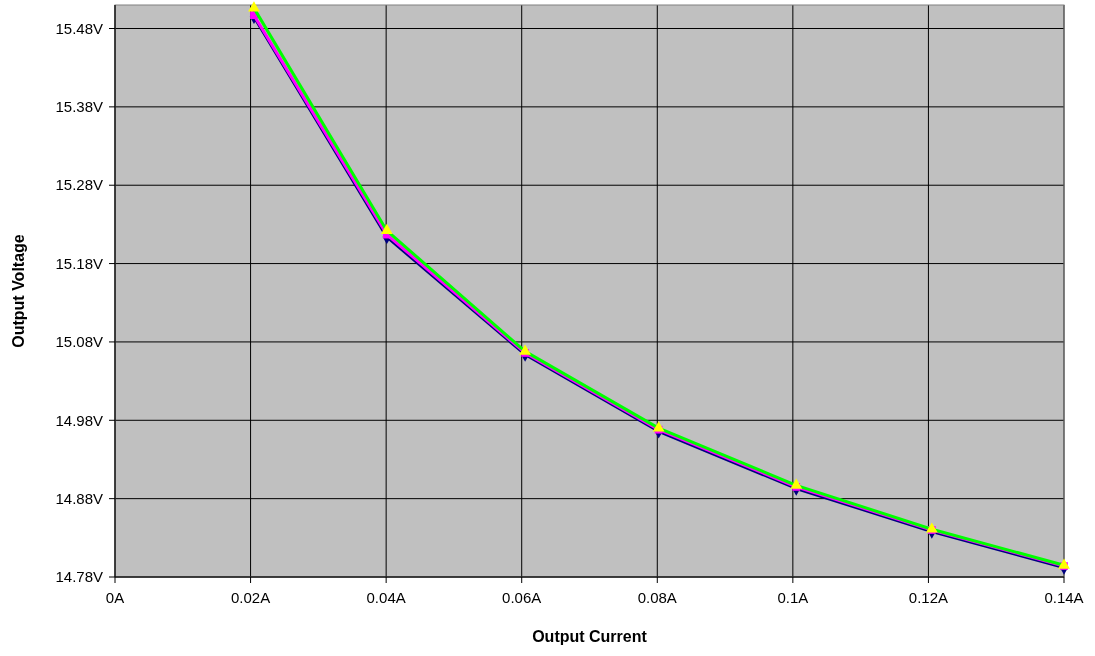 The image size is (1095, 656). What do you see at coordinates (79, 342) in the screenshot?
I see `y-tick-label: 15.08V` at bounding box center [79, 342].